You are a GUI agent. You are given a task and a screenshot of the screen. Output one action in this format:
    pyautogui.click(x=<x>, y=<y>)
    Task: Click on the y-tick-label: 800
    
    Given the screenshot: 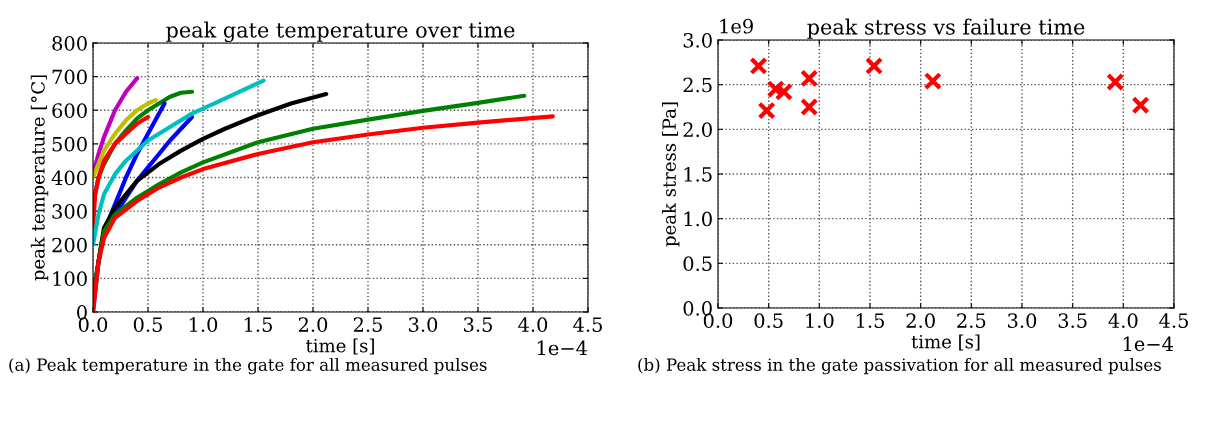 What is the action you would take?
    pyautogui.click(x=69, y=43)
    